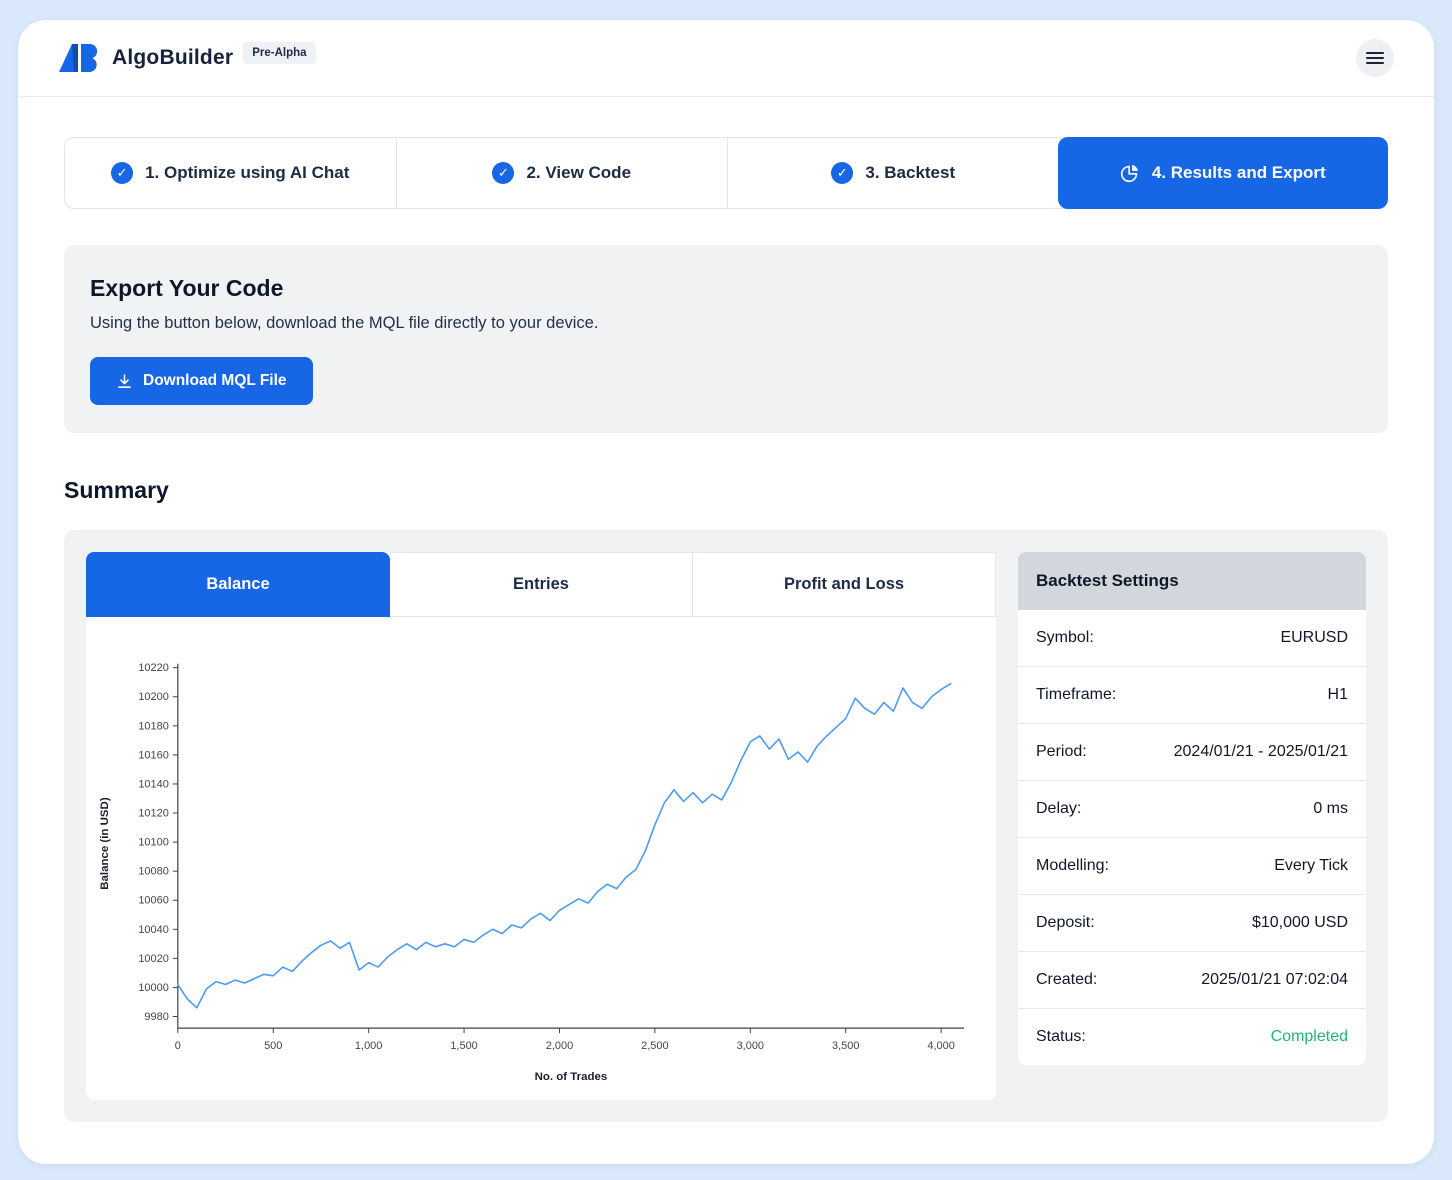 Image resolution: width=1452 pixels, height=1180 pixels. I want to click on step-label: 3. Backtest, so click(910, 172).